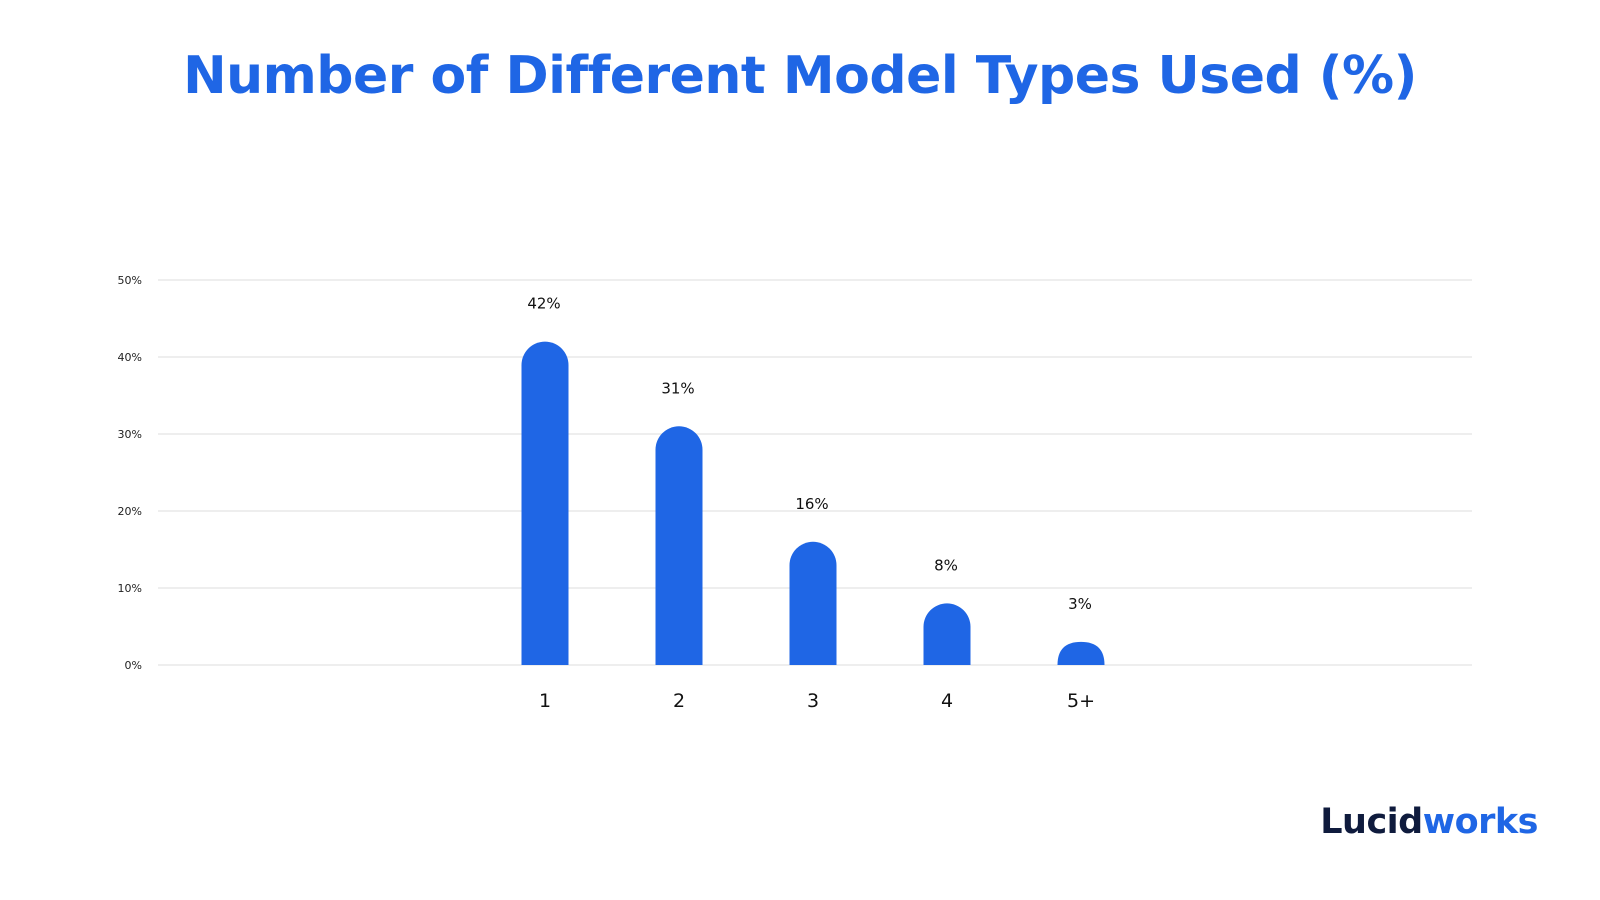  What do you see at coordinates (130, 473) in the screenshot?
I see `y-axis-ticks: 0% 10% 20% 30% 40% 50%` at bounding box center [130, 473].